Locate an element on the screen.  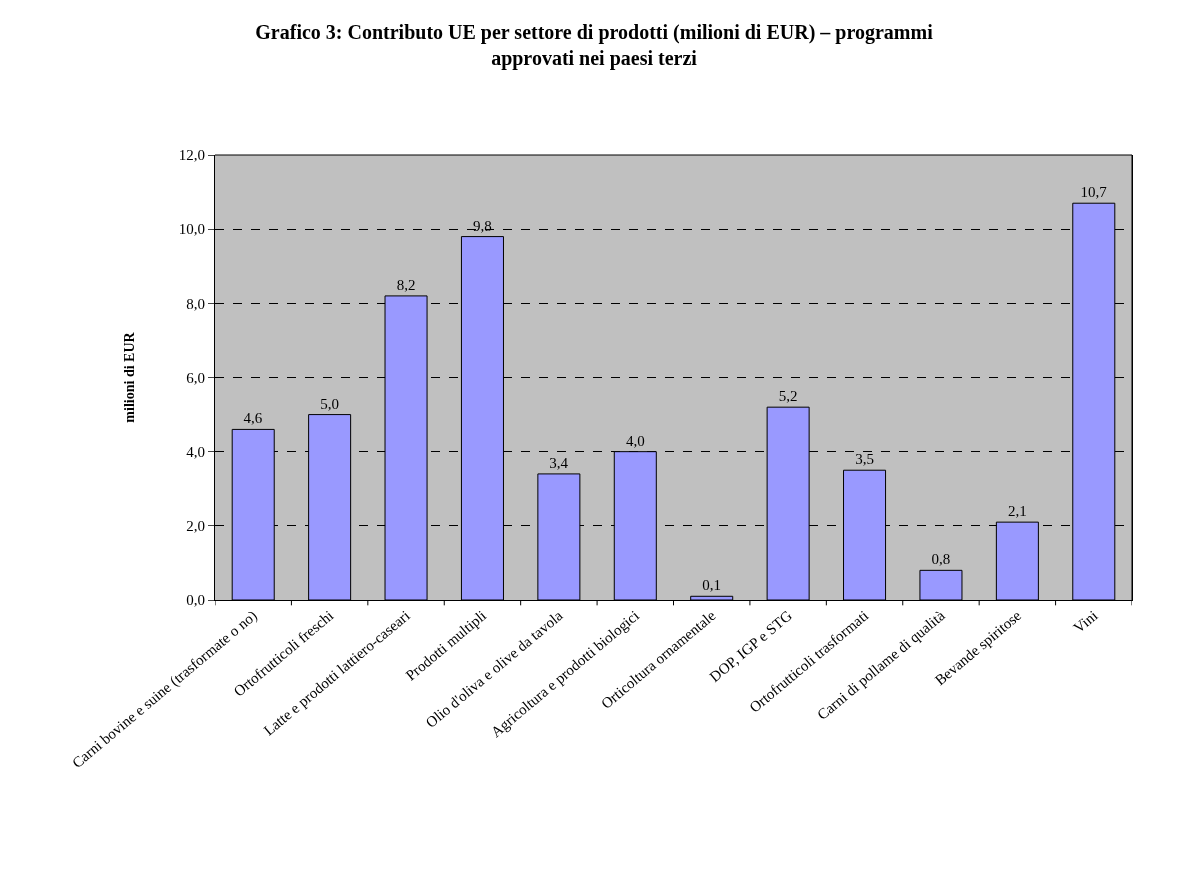
data-label: 0,8 is located at coordinates (941, 559).